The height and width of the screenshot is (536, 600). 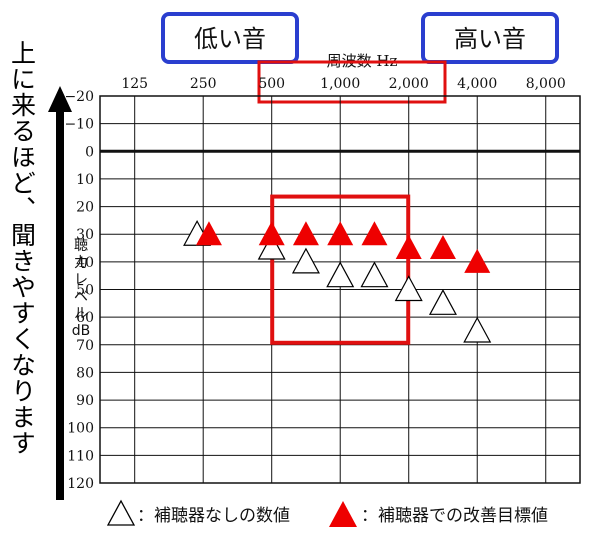 What do you see at coordinates (85, 208) in the screenshot?
I see `y-tick-label: 20` at bounding box center [85, 208].